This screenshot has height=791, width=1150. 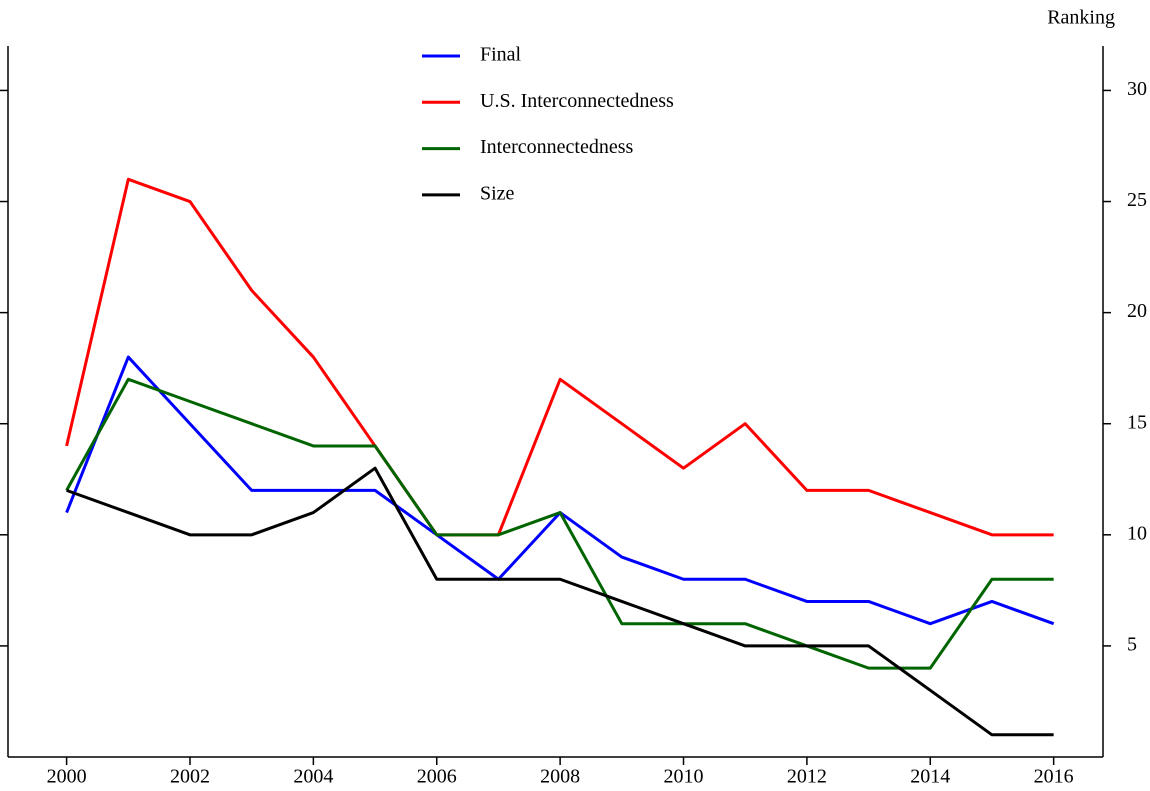 What do you see at coordinates (560, 777) in the screenshot?
I see `x-tick-label: 2008` at bounding box center [560, 777].